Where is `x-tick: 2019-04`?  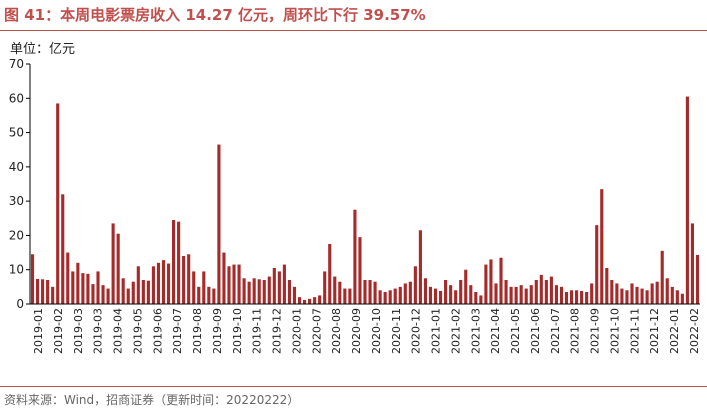
x-tick: 2019-04 is located at coordinates (118, 331).